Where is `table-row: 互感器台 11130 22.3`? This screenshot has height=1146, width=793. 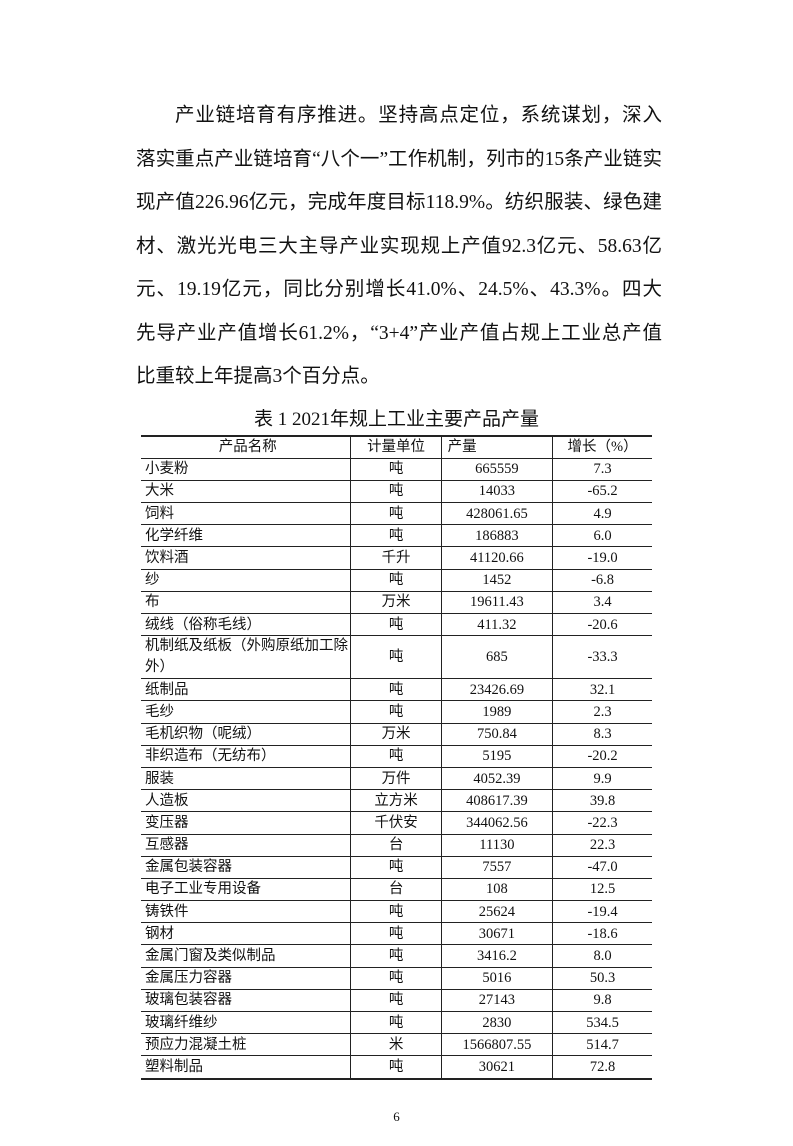
table-row: 互感器台 11130 22.3 is located at coordinates (396, 845).